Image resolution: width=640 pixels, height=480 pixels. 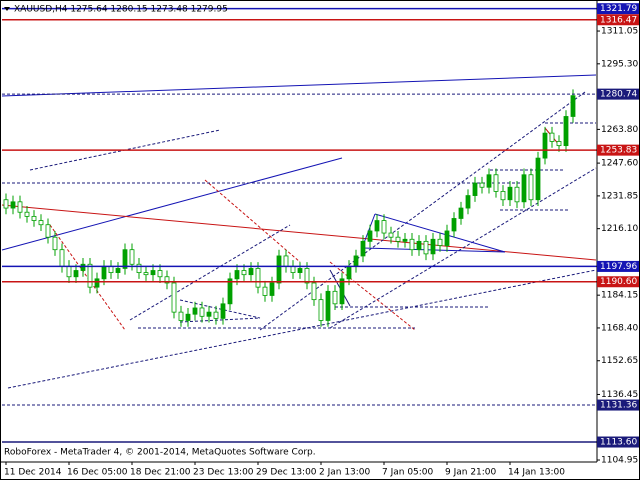 I want to click on level-label: 1131.36, so click(x=618, y=406).